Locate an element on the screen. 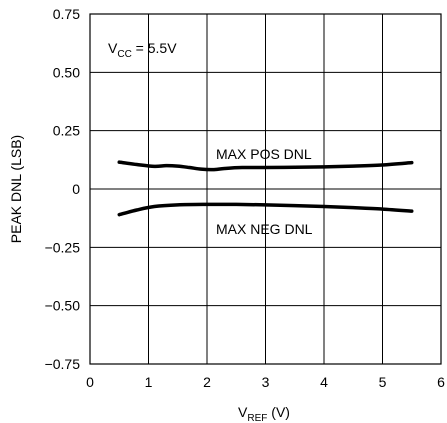 This screenshot has height=423, width=447. x-axis-label-suffix: (V) is located at coordinates (278, 412).